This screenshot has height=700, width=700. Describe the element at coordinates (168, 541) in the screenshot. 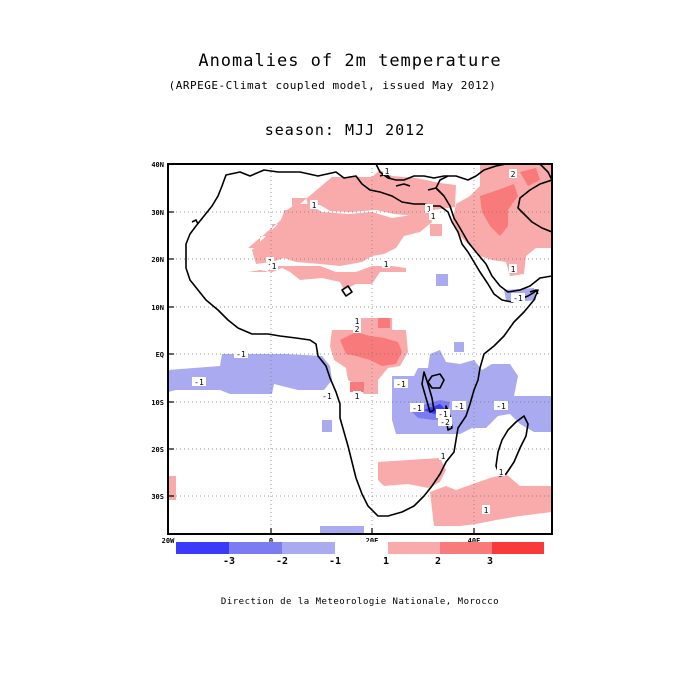

I see `lon-label: 20W` at that location.